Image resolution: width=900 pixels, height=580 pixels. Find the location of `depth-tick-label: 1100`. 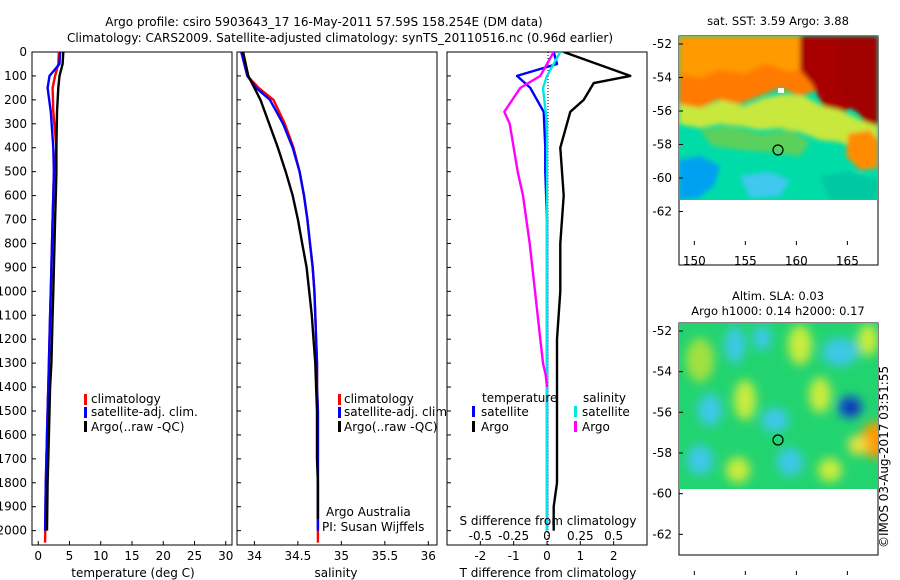

depth-tick-label: 1100 is located at coordinates (13, 315).